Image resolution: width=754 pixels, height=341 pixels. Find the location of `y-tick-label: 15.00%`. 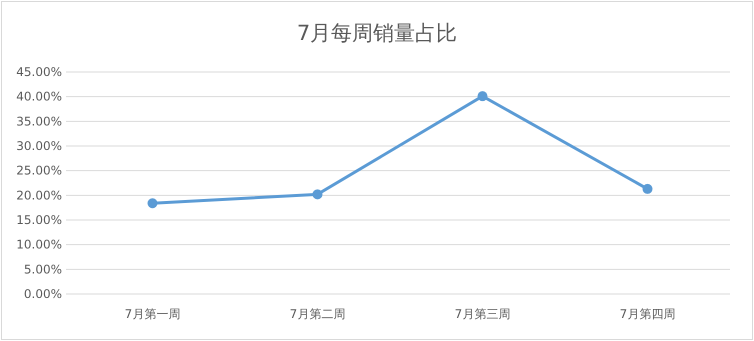

y-tick-label: 15.00% is located at coordinates (39, 220).